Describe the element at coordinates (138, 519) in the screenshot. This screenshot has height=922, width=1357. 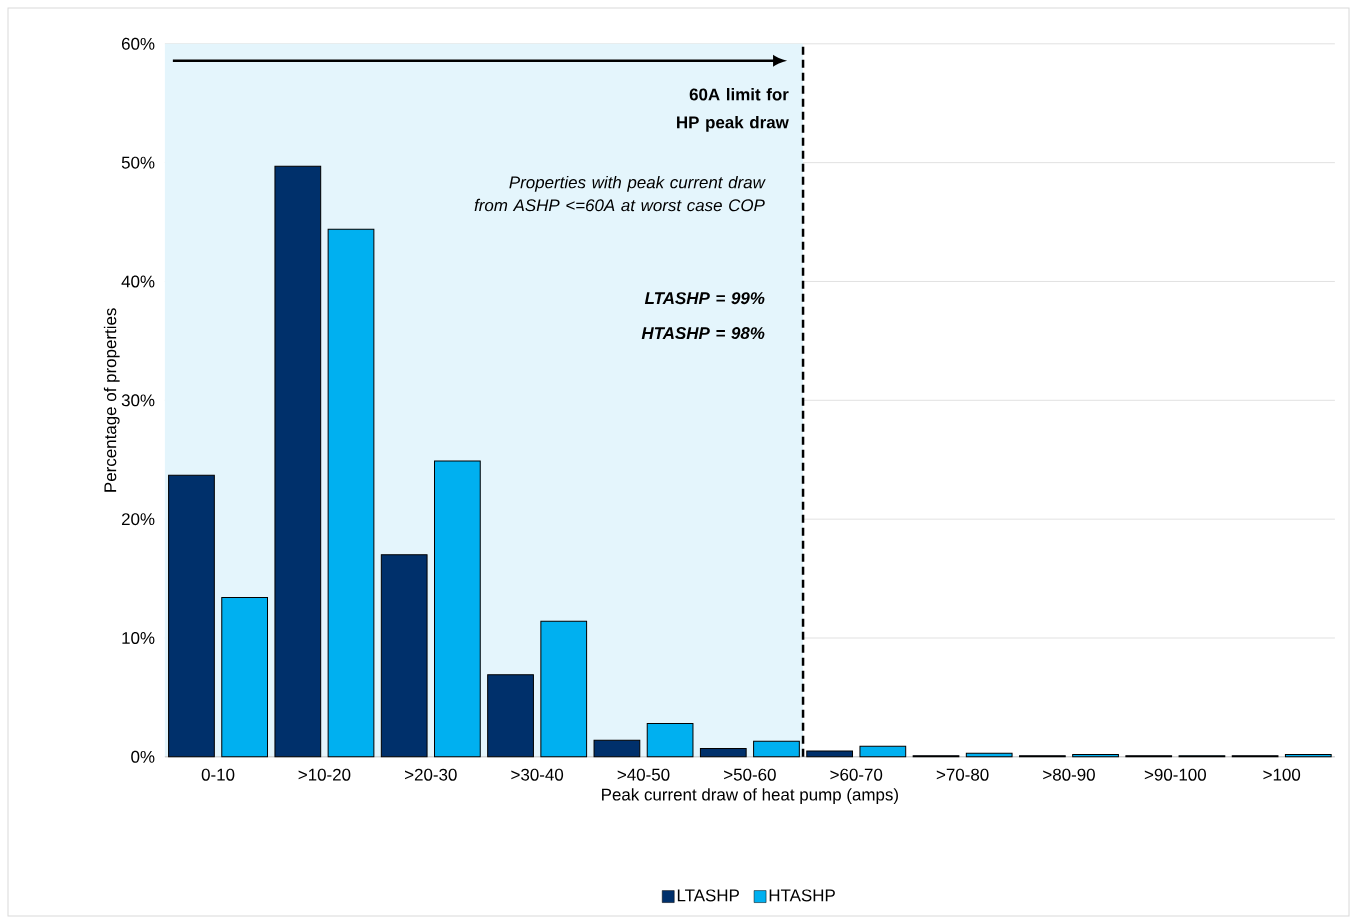
I see `y-tick-label: 20%` at that location.